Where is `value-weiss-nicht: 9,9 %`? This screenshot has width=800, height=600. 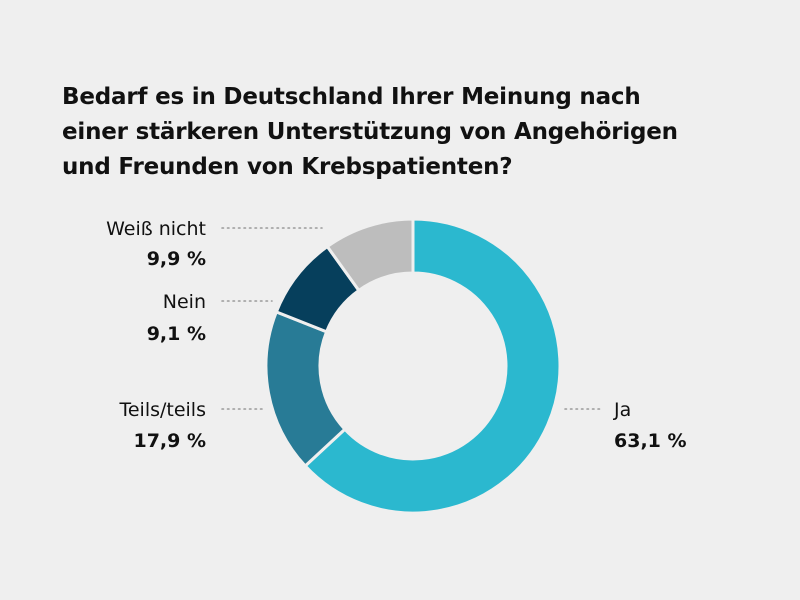
value-weiss-nicht: 9,9 % is located at coordinates (176, 259).